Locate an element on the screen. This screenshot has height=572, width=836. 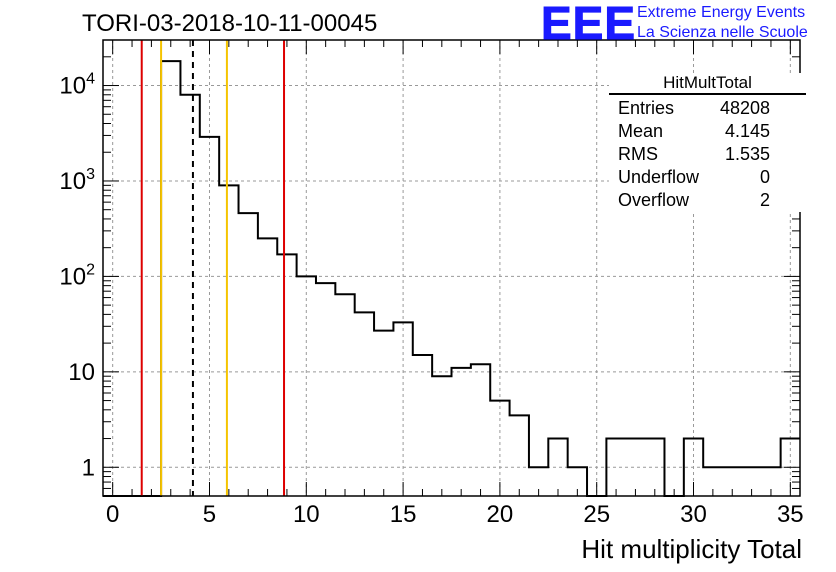
x-tick-label: 10 is located at coordinates (306, 514).